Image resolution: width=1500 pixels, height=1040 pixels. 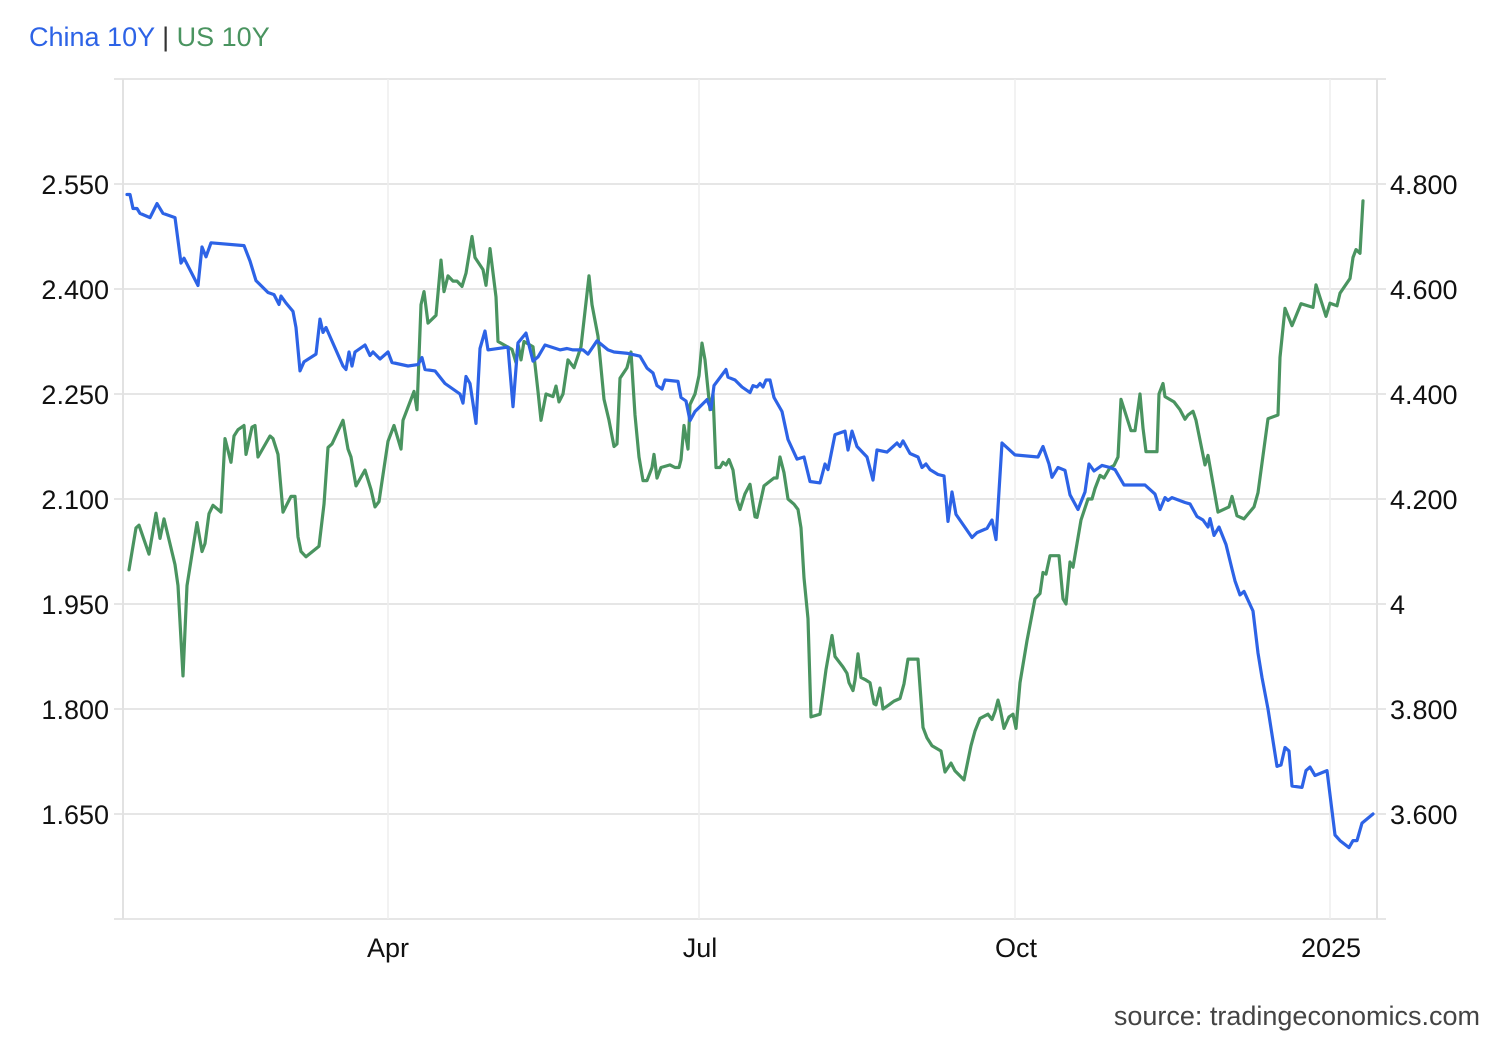 I want to click on y-axis-right: 4.800 4.600 4.400 4.200 4 3.800 3.600, so click(x=1424, y=500).